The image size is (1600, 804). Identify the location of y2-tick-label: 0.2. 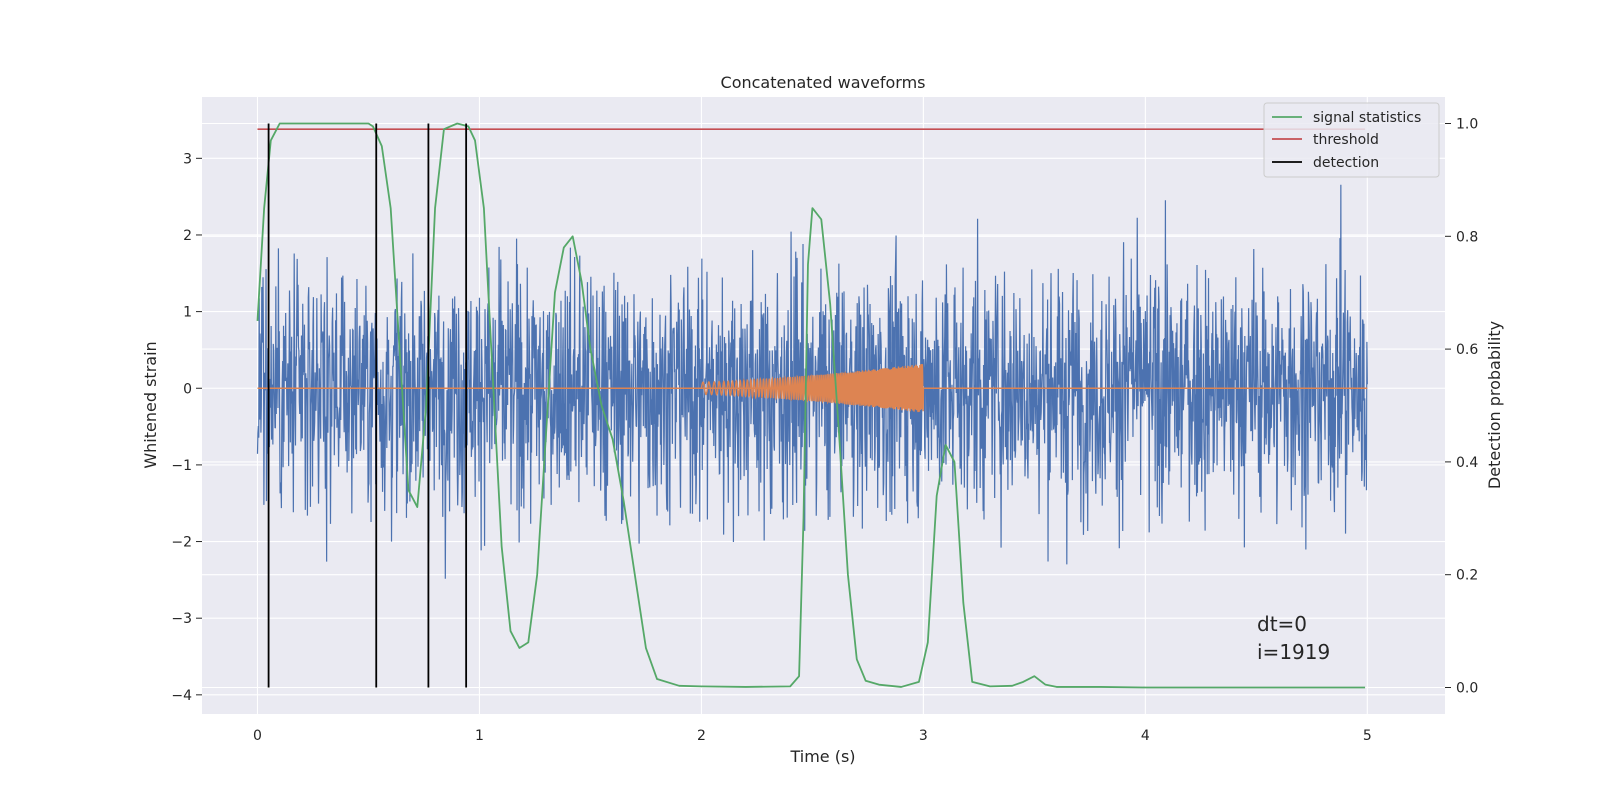
(1467, 576).